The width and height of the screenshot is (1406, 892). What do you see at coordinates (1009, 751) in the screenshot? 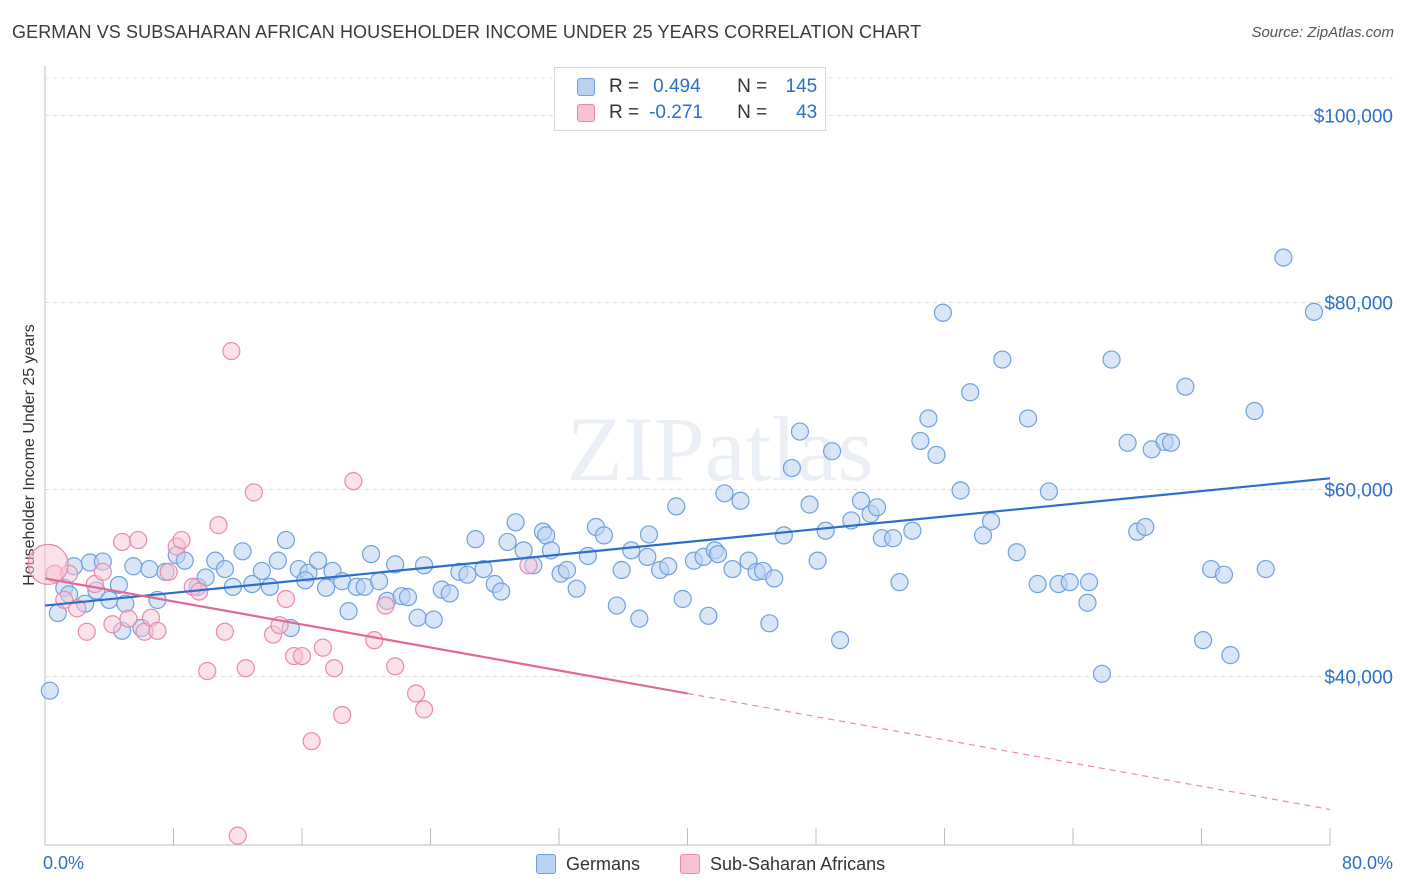
I see `subsaharan-trend-extension` at bounding box center [1009, 751].